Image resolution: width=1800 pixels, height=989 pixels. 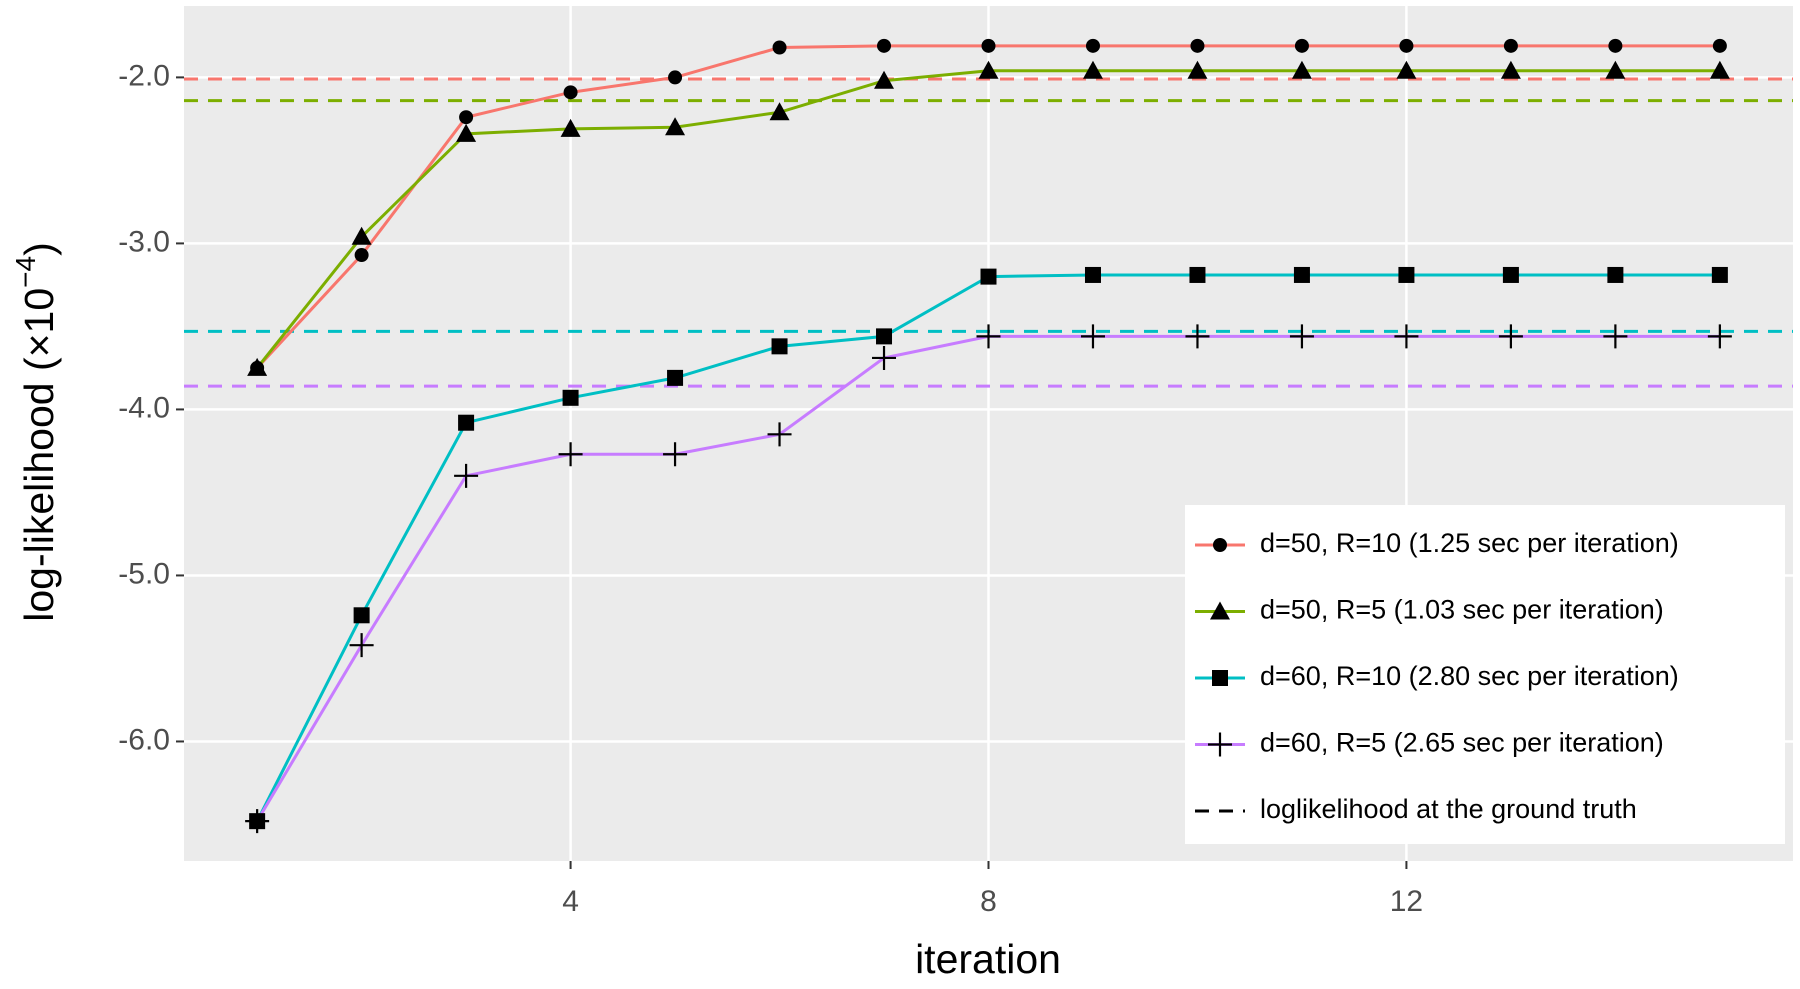 I want to click on y-tick-label: -6.0, so click(x=144, y=739).